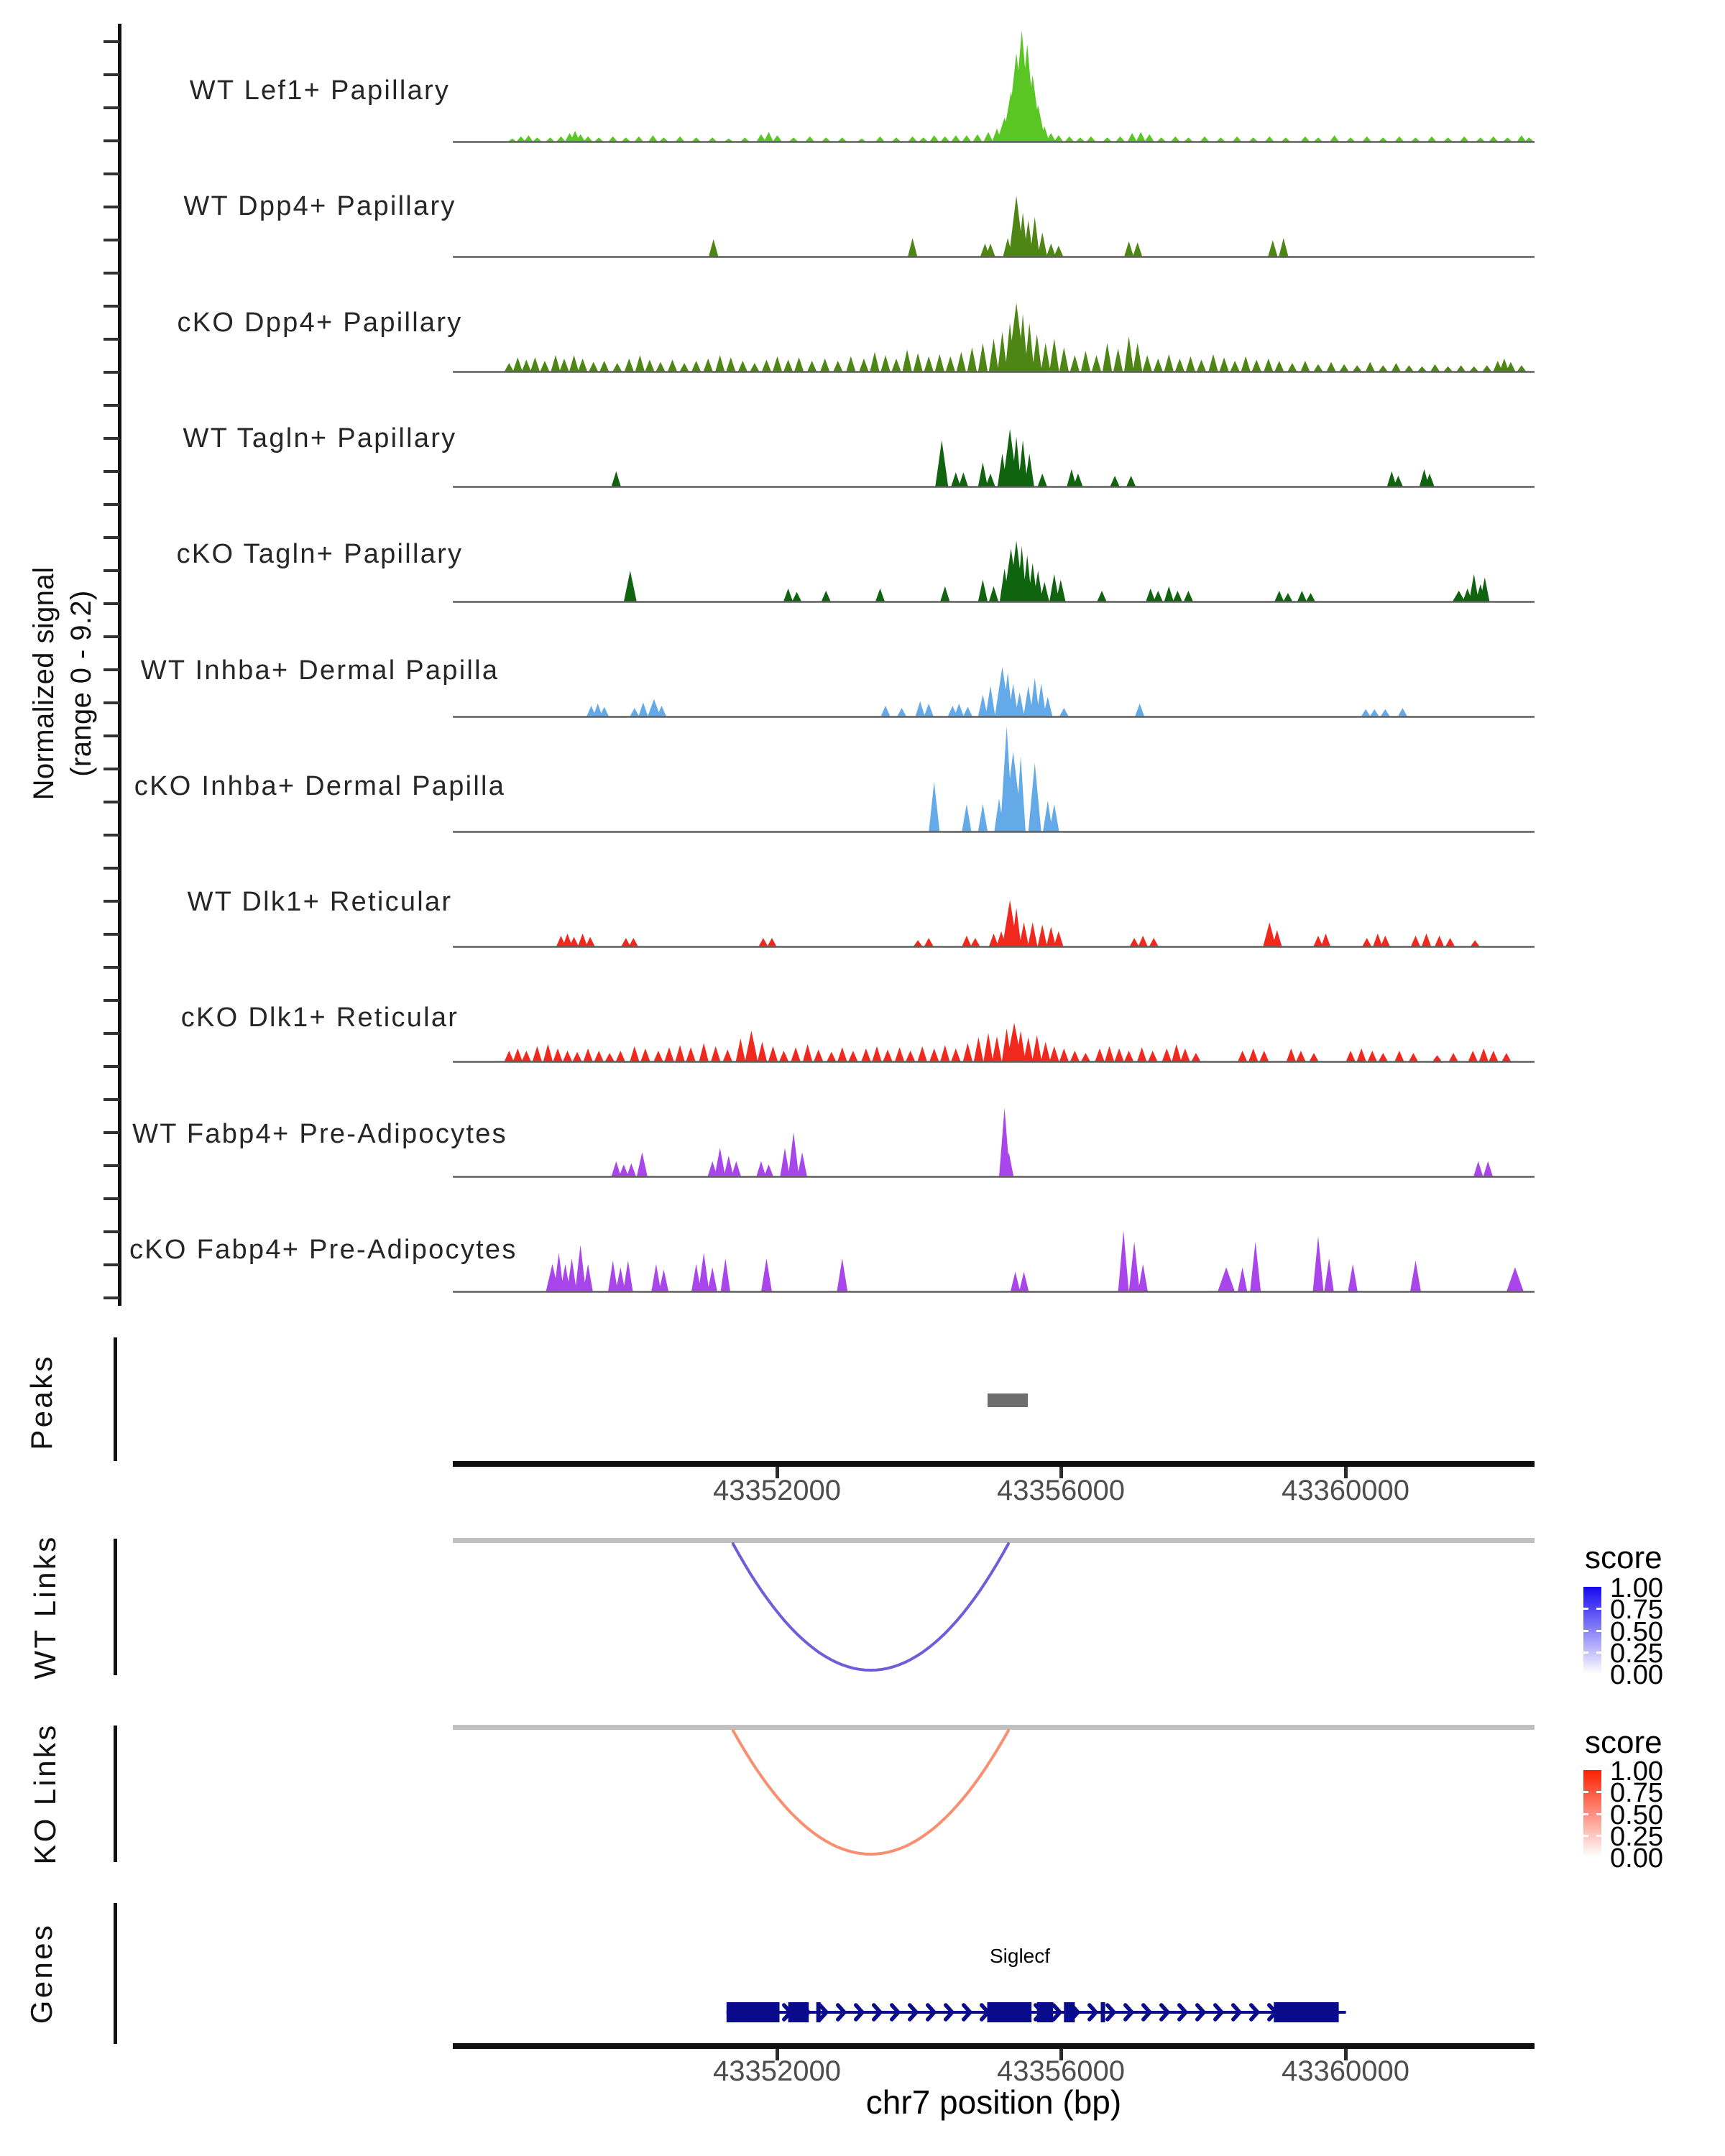 The height and width of the screenshot is (2156, 1725). I want to click on peaks-section-label: Peaks, so click(41, 1402).